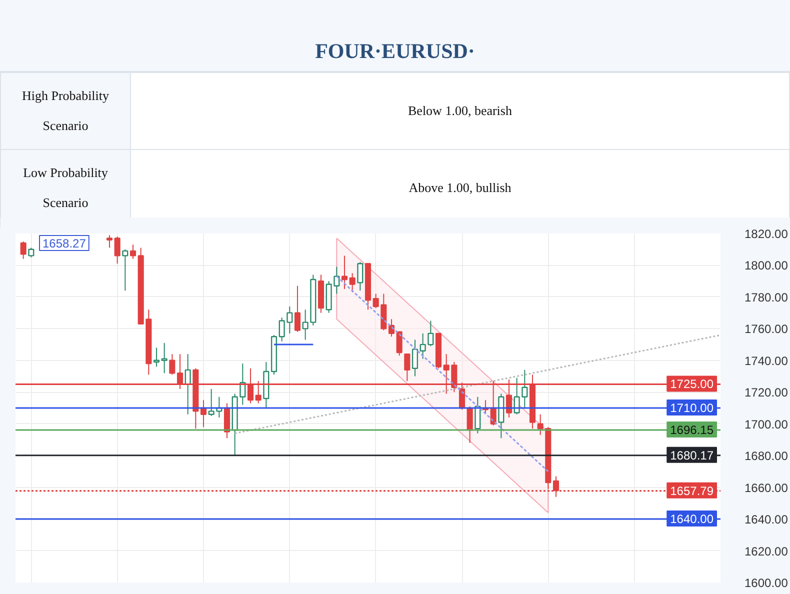 The width and height of the screenshot is (790, 594). I want to click on annotation: 1658.27, so click(64, 243).